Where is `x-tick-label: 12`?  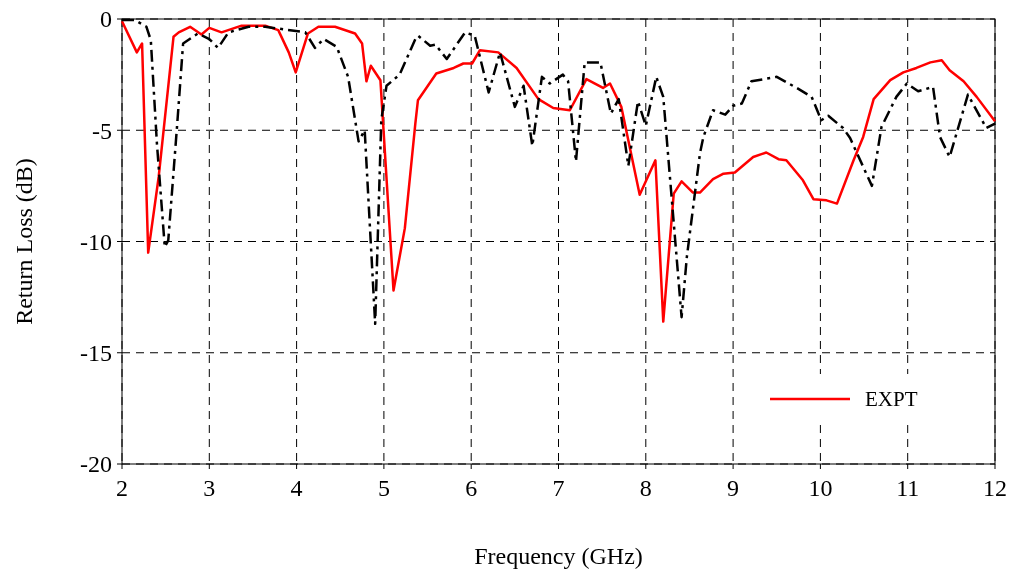
x-tick-label: 12 is located at coordinates (995, 488).